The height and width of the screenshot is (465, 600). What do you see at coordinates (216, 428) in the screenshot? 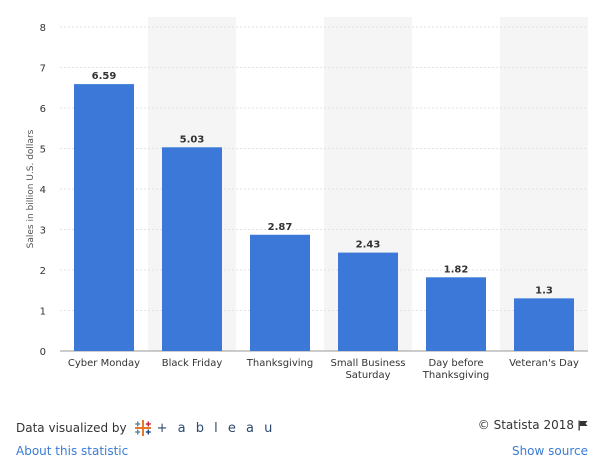
I see `tableau-wordmark: + a b l e a u` at bounding box center [216, 428].